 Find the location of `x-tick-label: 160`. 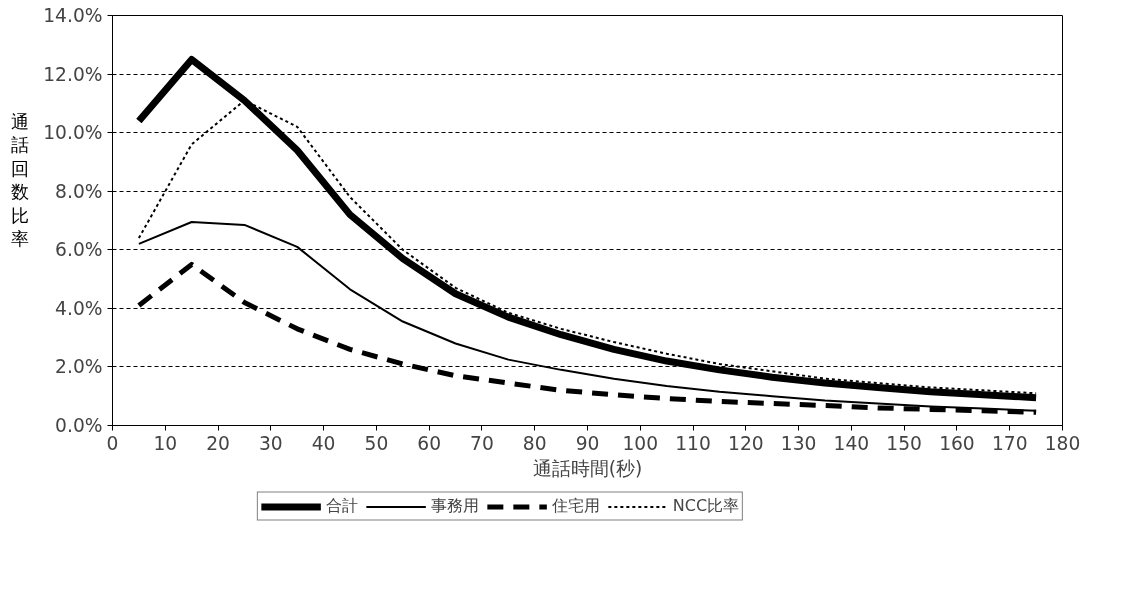

x-tick-label: 160 is located at coordinates (957, 443).